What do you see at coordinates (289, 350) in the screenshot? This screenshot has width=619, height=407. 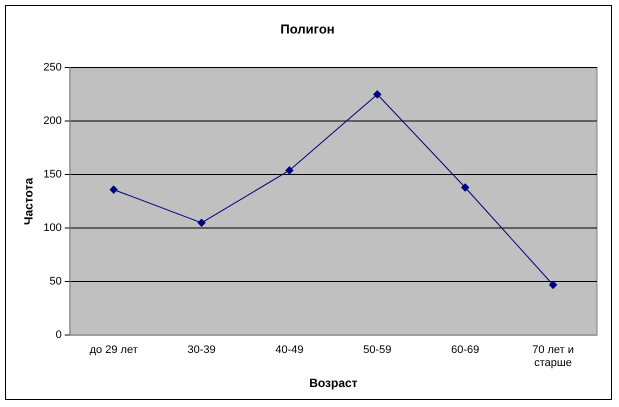 I see `x-tick-label: 40-49` at bounding box center [289, 350].